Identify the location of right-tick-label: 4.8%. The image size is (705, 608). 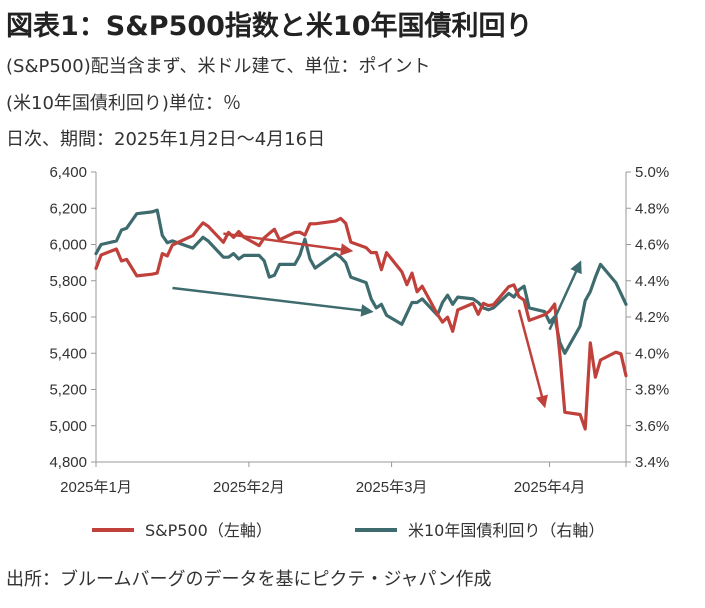
(652, 208).